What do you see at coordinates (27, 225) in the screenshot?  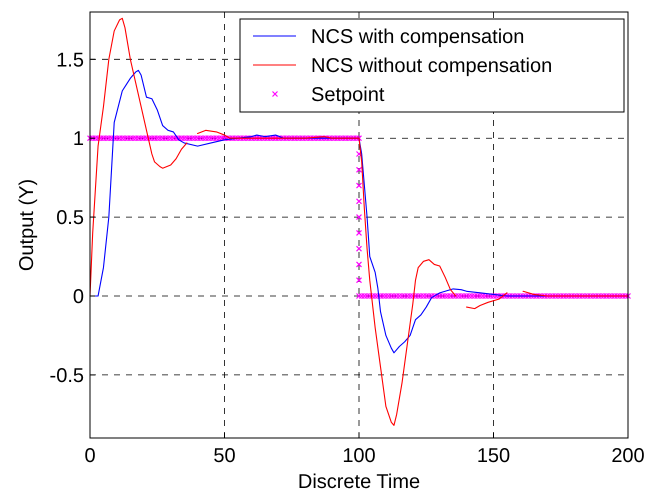 I see `y-axis-title: Output (Y)` at bounding box center [27, 225].